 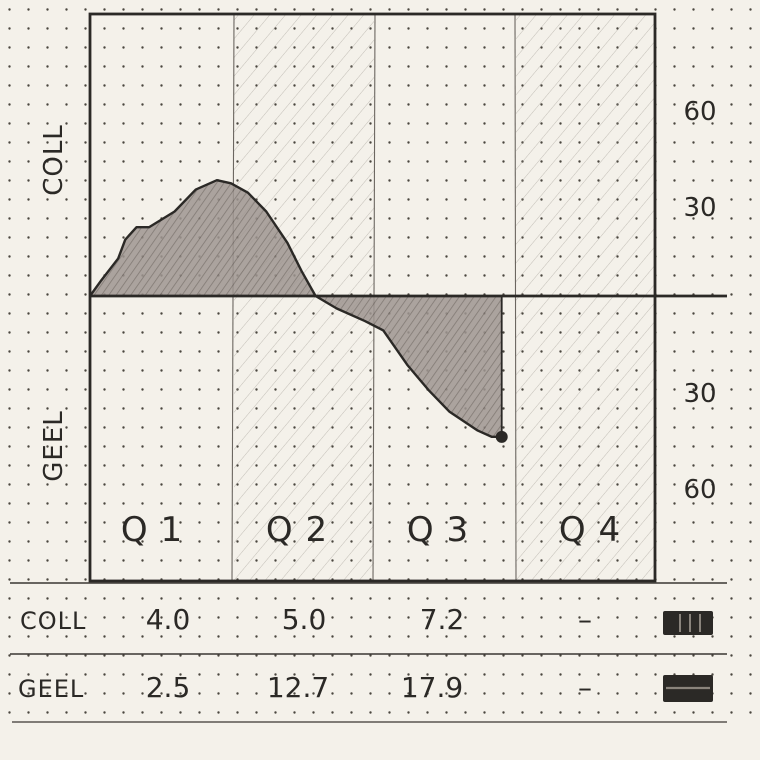 I want to click on divider-q1-q2, so click(x=233, y=297).